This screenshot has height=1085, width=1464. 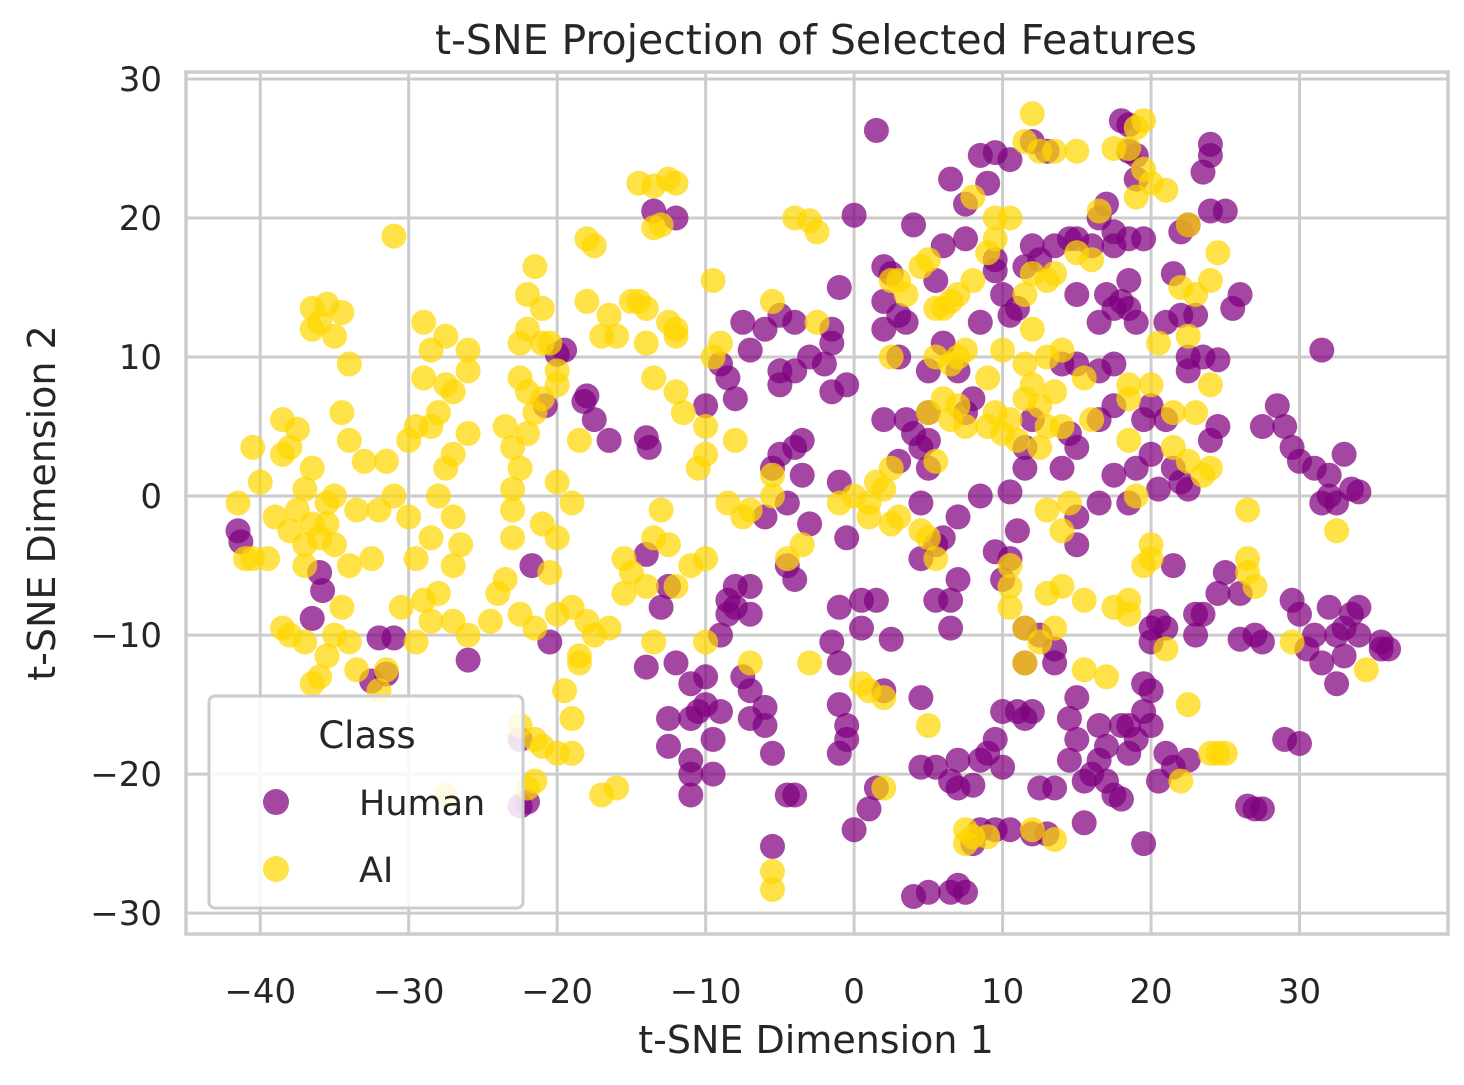 I want to click on chart-title: t-SNE Projection of Selected Features, so click(x=816, y=40).